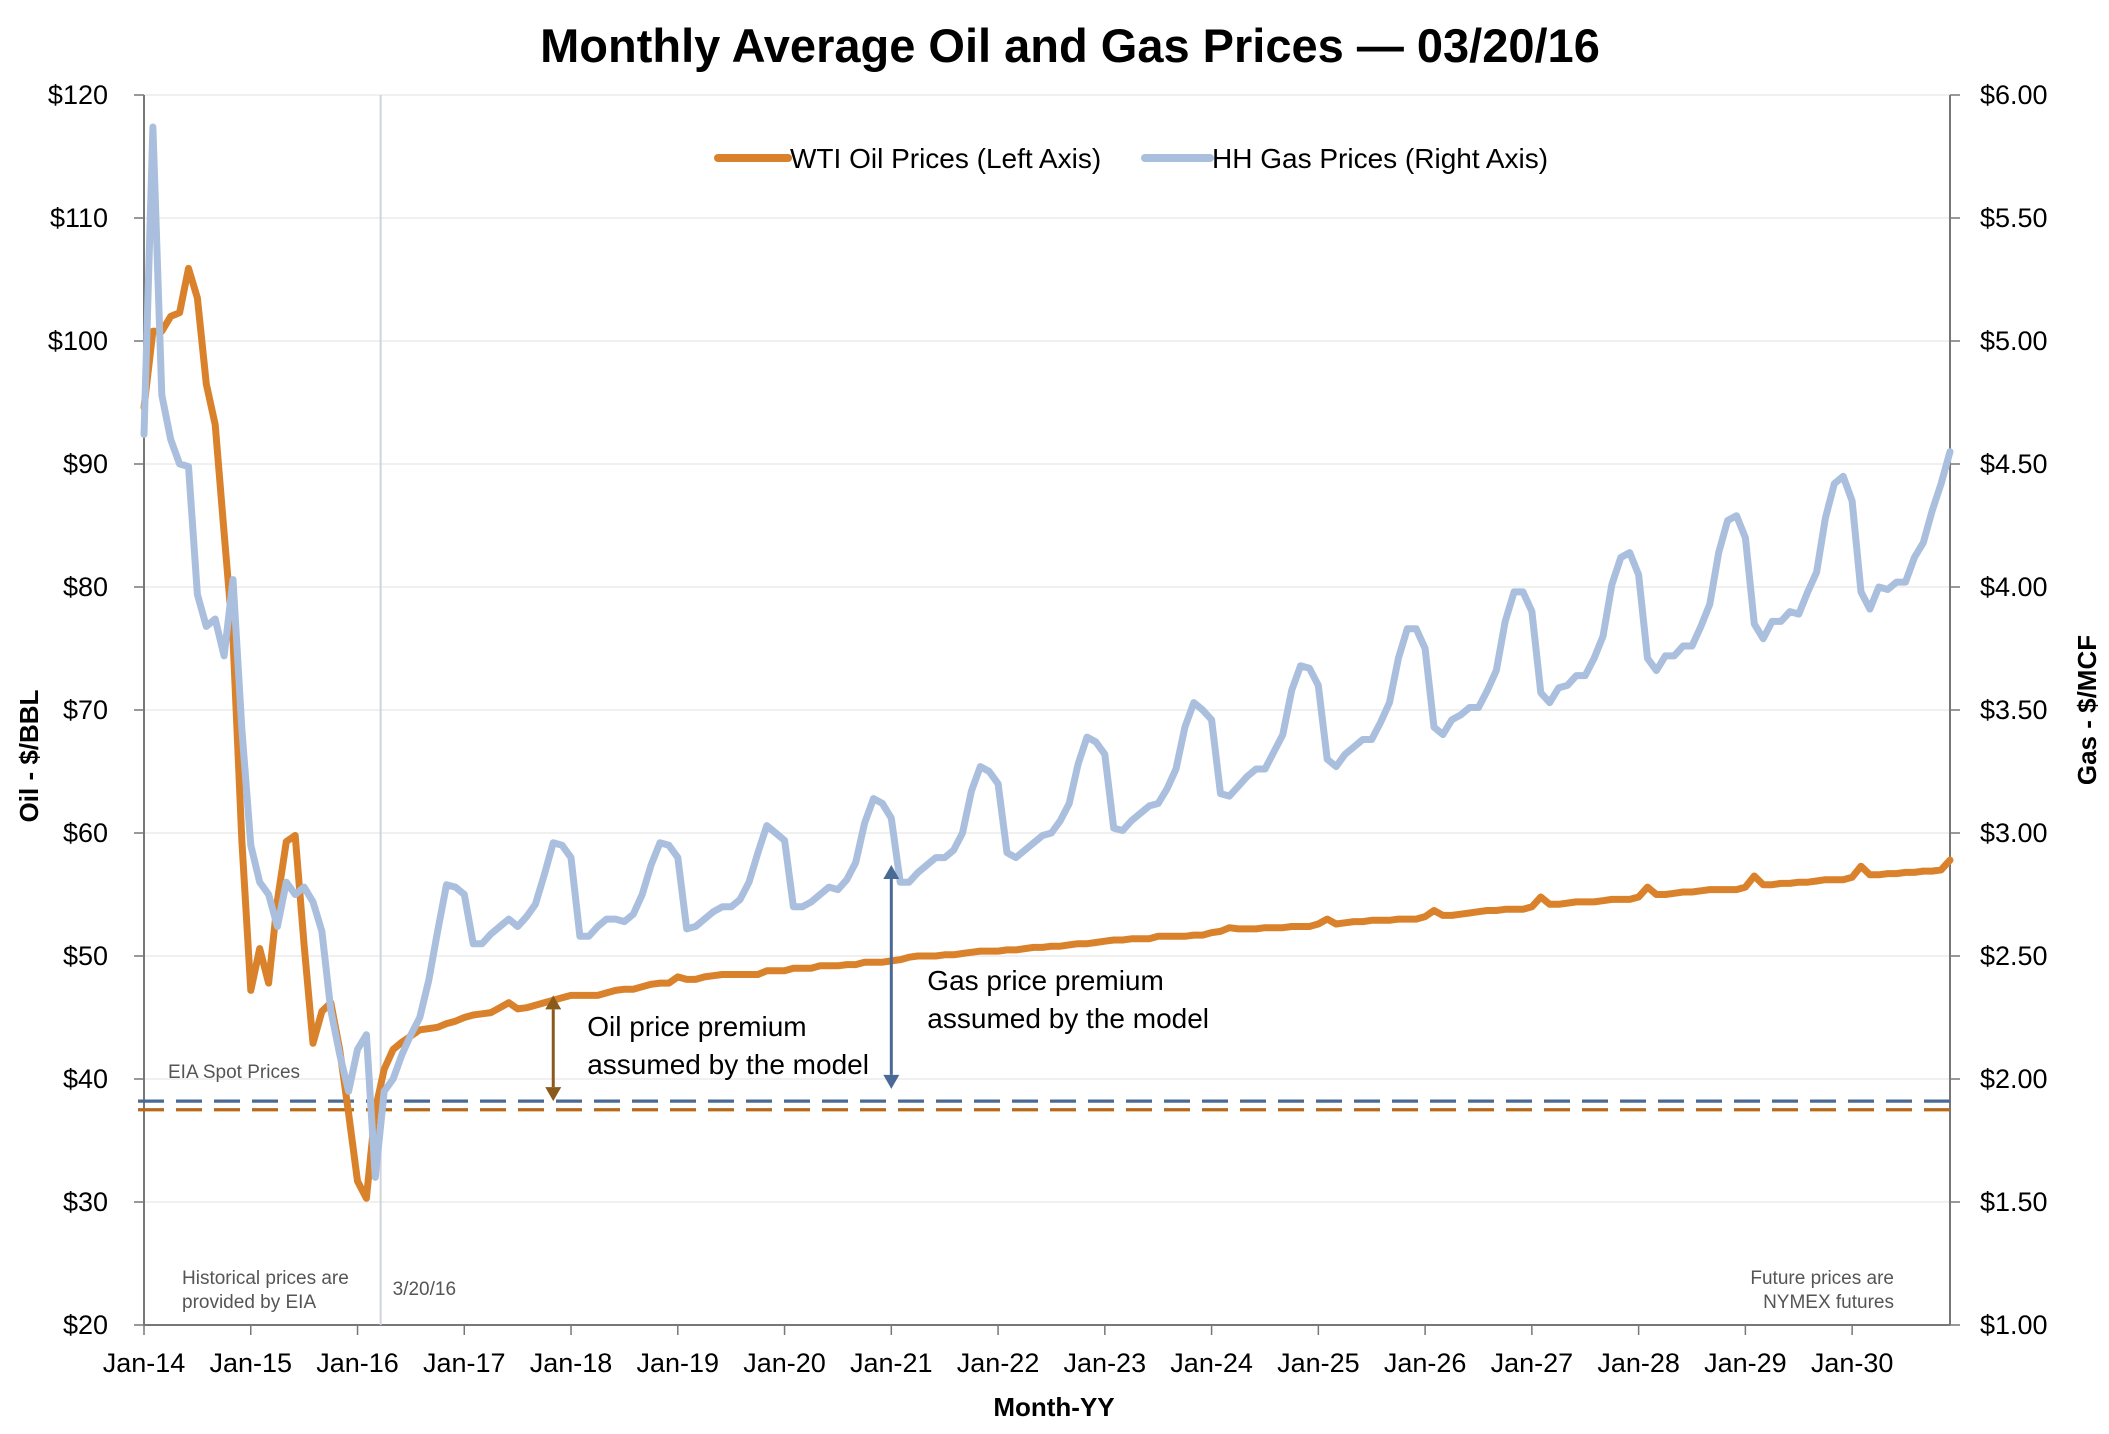  Describe the element at coordinates (1745, 1363) in the screenshot. I see `x-tick-label: Jan-29` at that location.